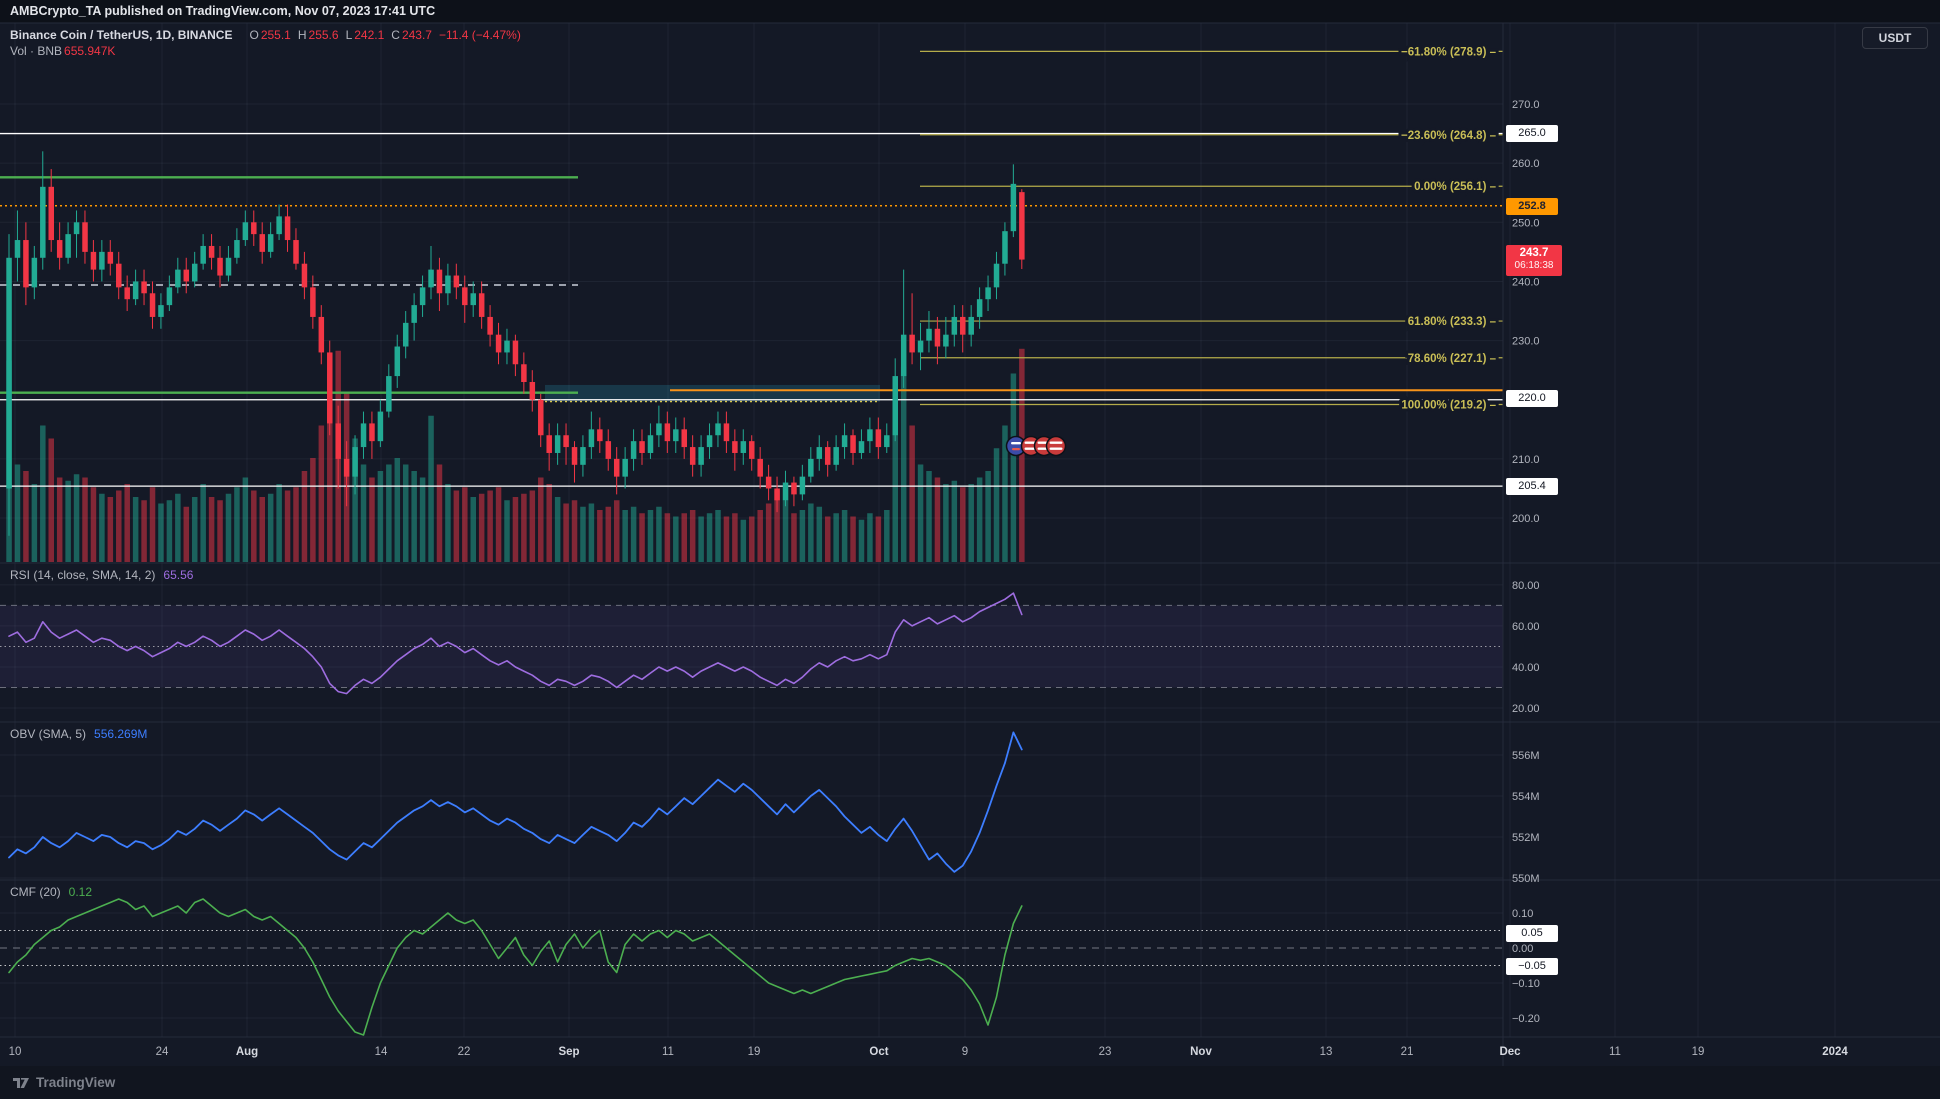 Image resolution: width=1940 pixels, height=1099 pixels. What do you see at coordinates (83, 575) in the screenshot?
I see `rsi-label: RSI (14, close, SMA, 14, 2)` at bounding box center [83, 575].